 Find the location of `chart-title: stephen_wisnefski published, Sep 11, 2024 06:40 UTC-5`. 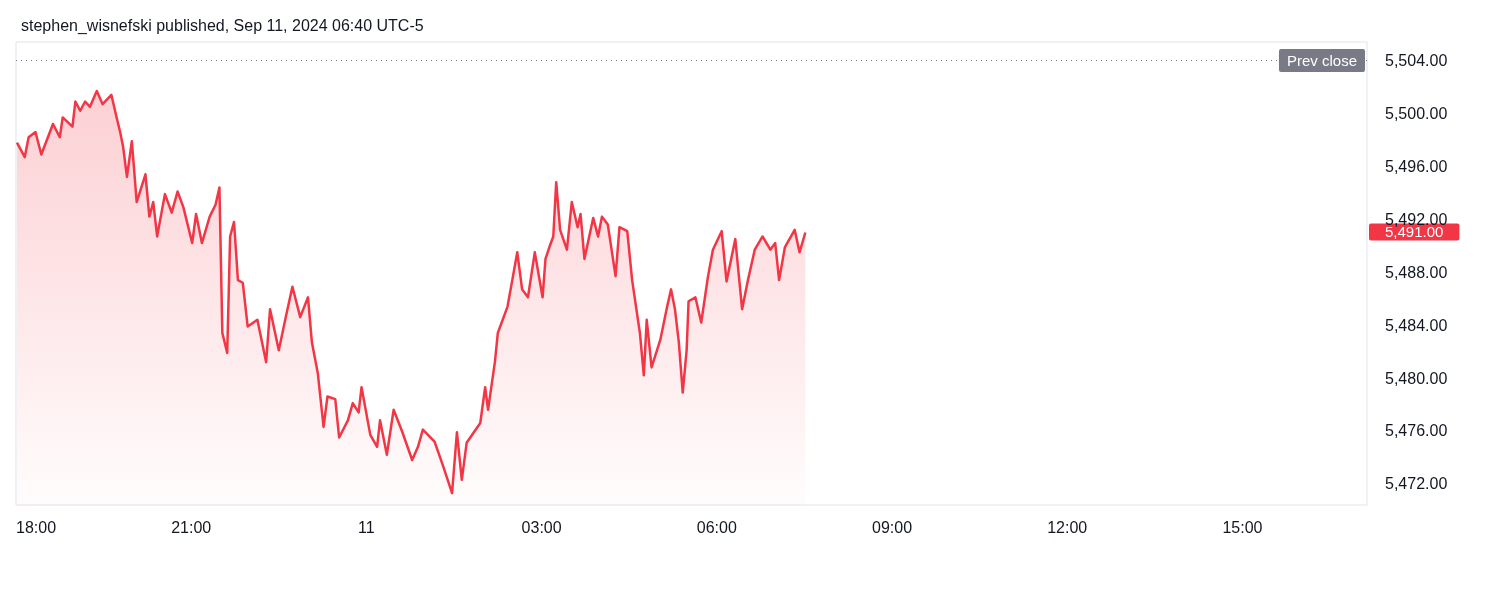

chart-title: stephen_wisnefski published, Sep 11, 2024 06:40 UTC-5 is located at coordinates (222, 25).